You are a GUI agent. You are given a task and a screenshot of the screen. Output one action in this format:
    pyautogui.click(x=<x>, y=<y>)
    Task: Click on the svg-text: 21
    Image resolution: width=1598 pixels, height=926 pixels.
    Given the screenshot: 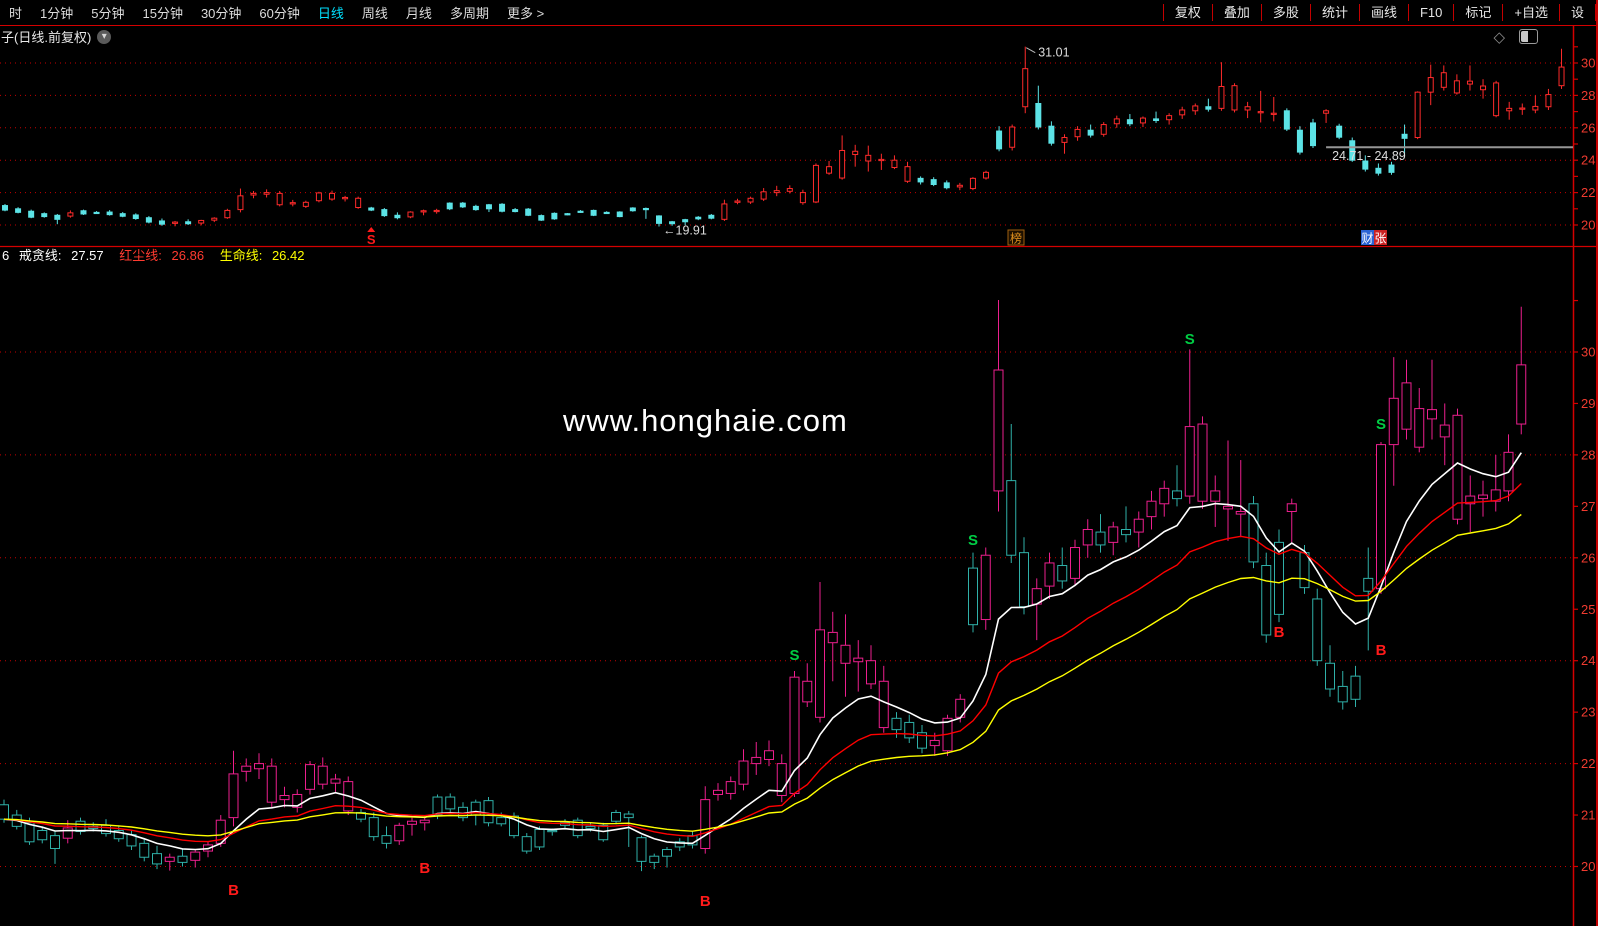 What is the action you would take?
    pyautogui.click(x=1588, y=815)
    